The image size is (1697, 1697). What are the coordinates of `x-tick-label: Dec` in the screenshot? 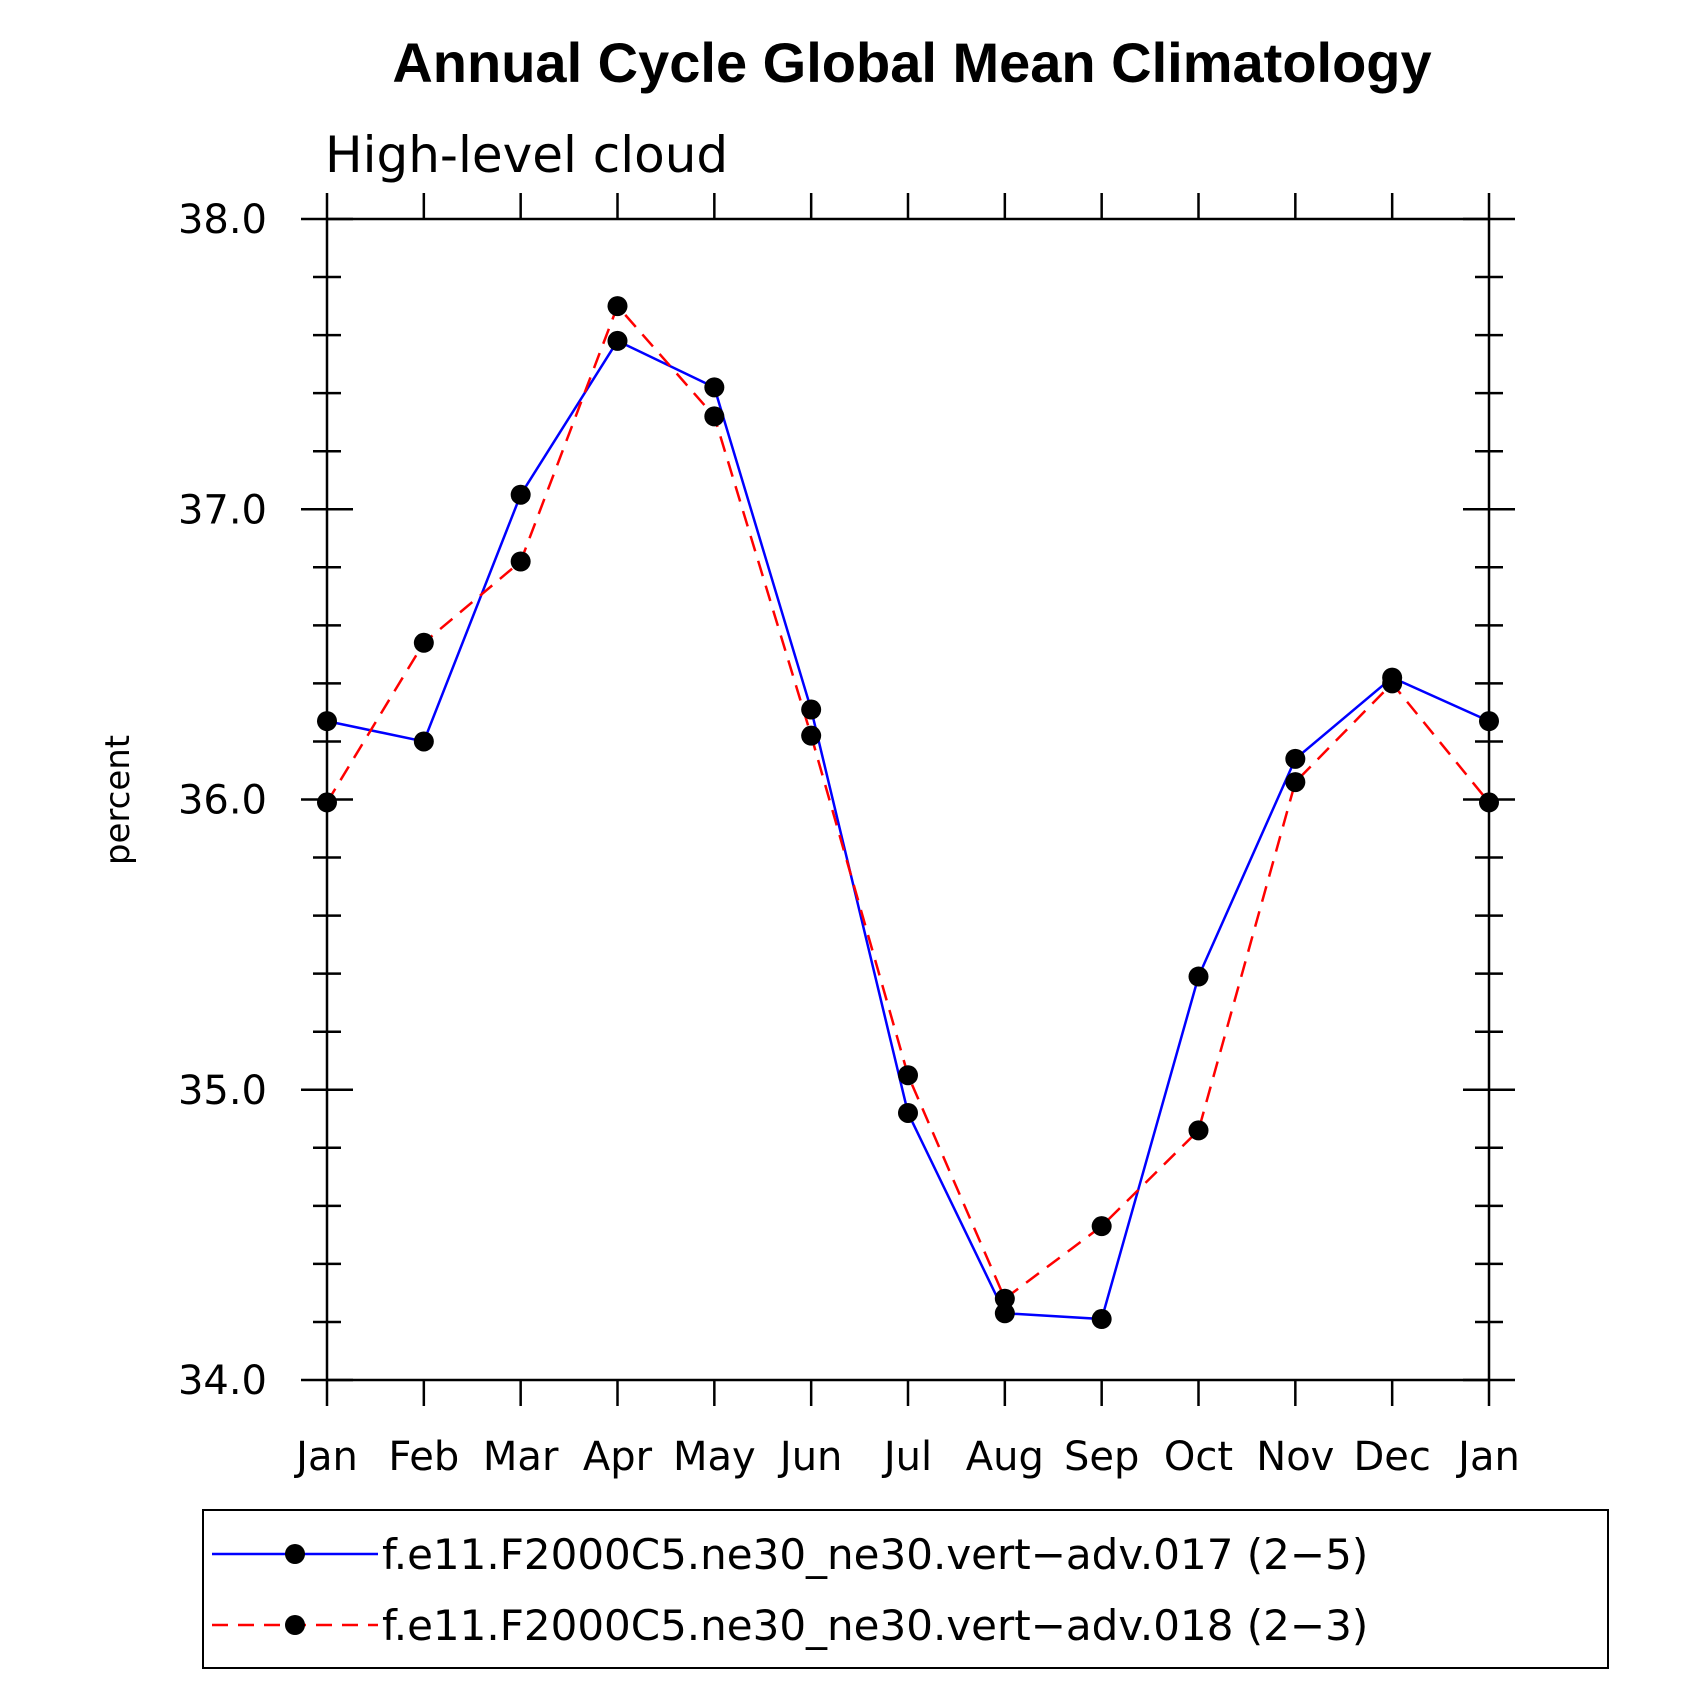 It's located at (1391, 1457).